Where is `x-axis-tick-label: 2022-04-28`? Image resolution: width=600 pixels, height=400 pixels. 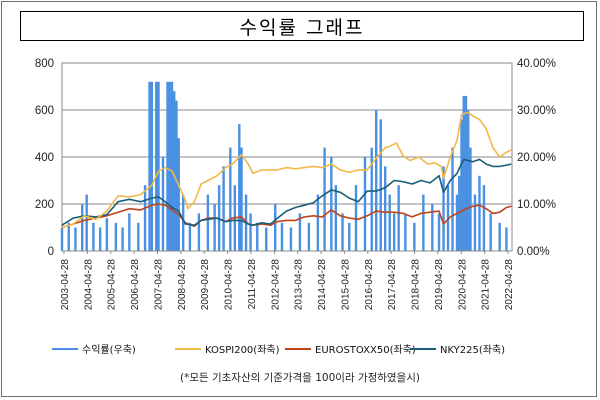
x-axis-tick-label: 2022-04-28 is located at coordinates (509, 285).